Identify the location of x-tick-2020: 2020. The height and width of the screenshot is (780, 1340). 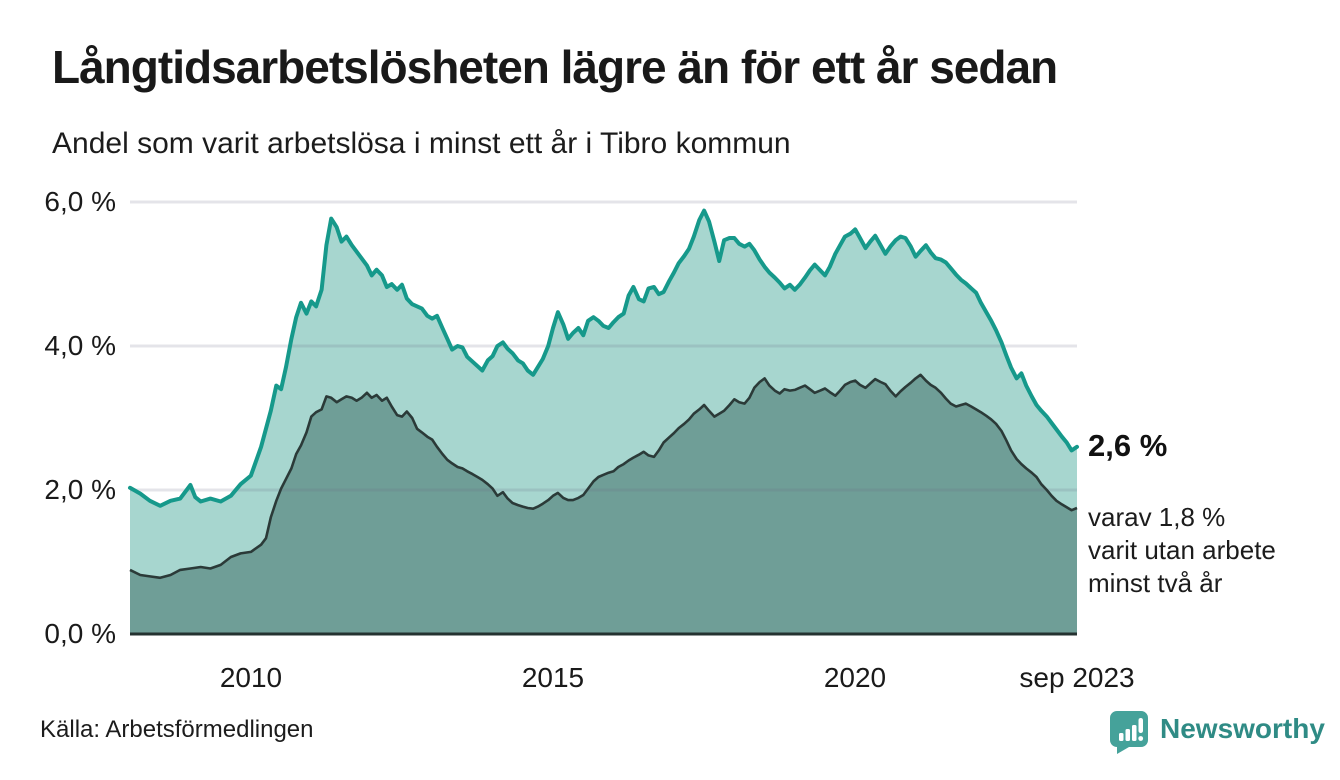
(855, 677).